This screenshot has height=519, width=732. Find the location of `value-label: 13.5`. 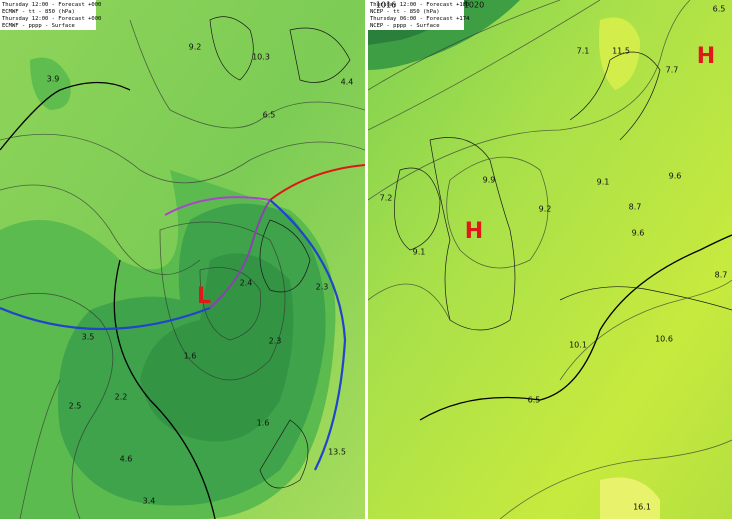

value-label: 13.5 is located at coordinates (337, 452).